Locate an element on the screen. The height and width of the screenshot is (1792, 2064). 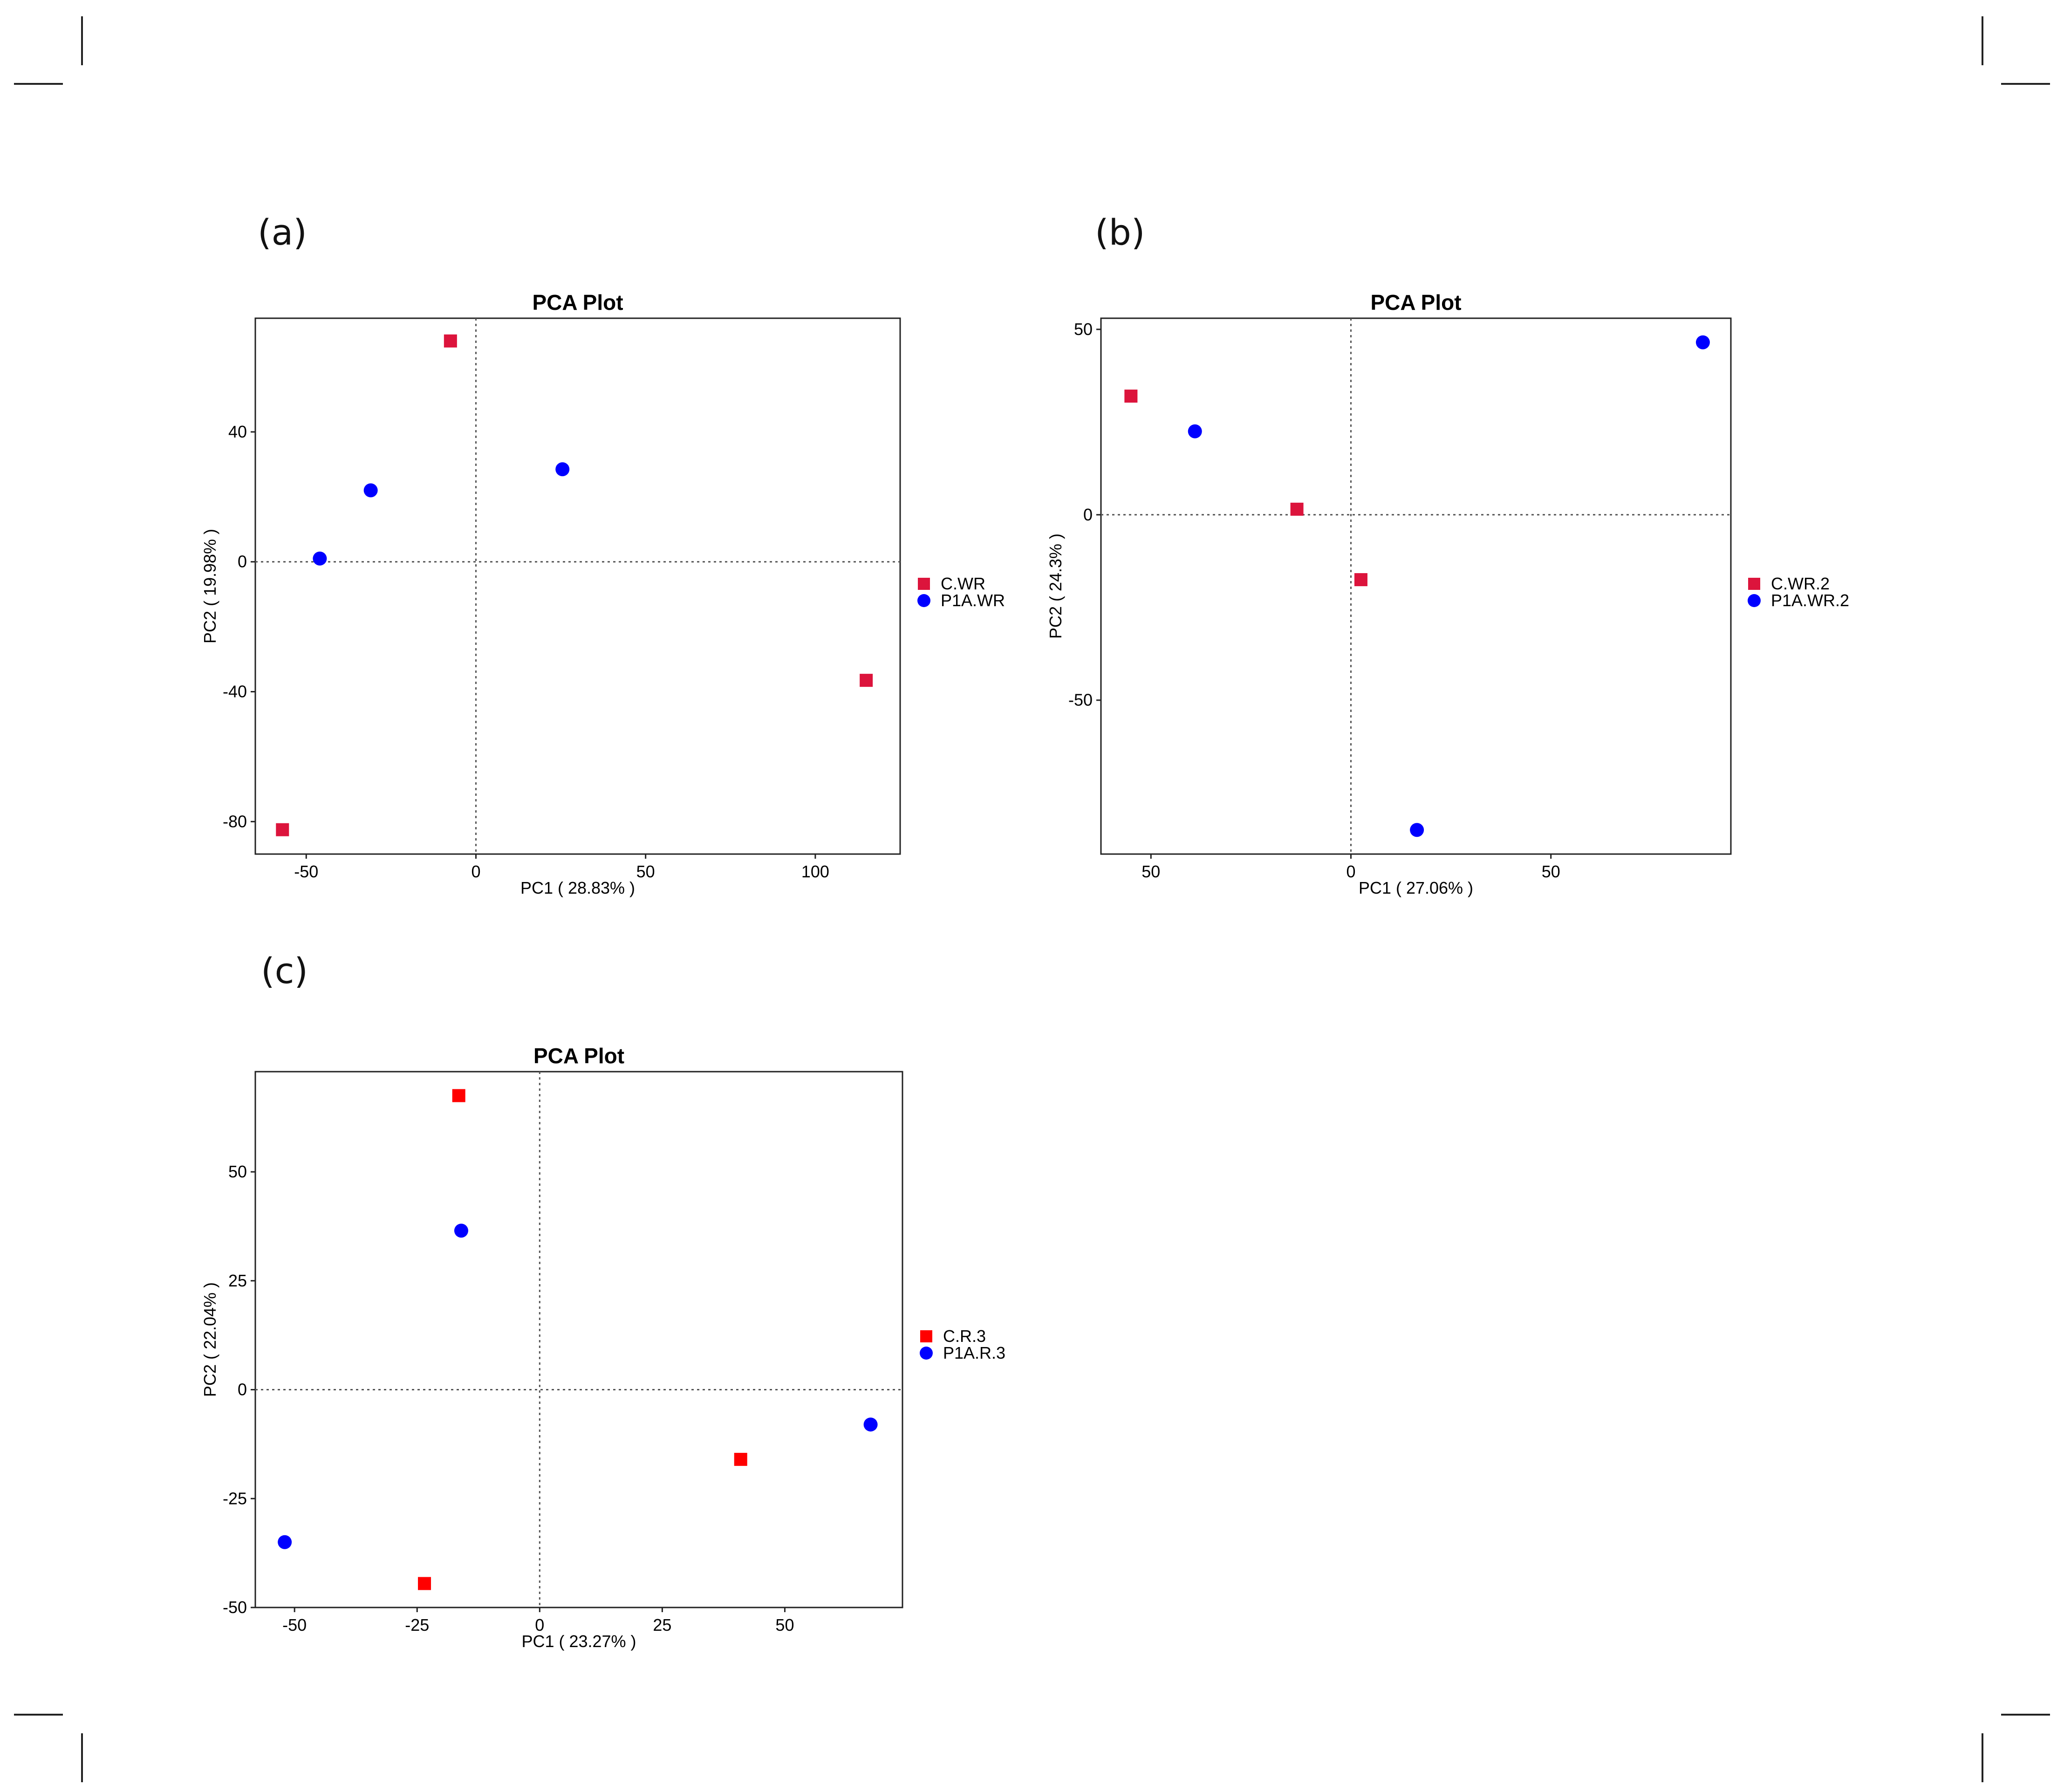
panel-label: (c) is located at coordinates (284, 971).